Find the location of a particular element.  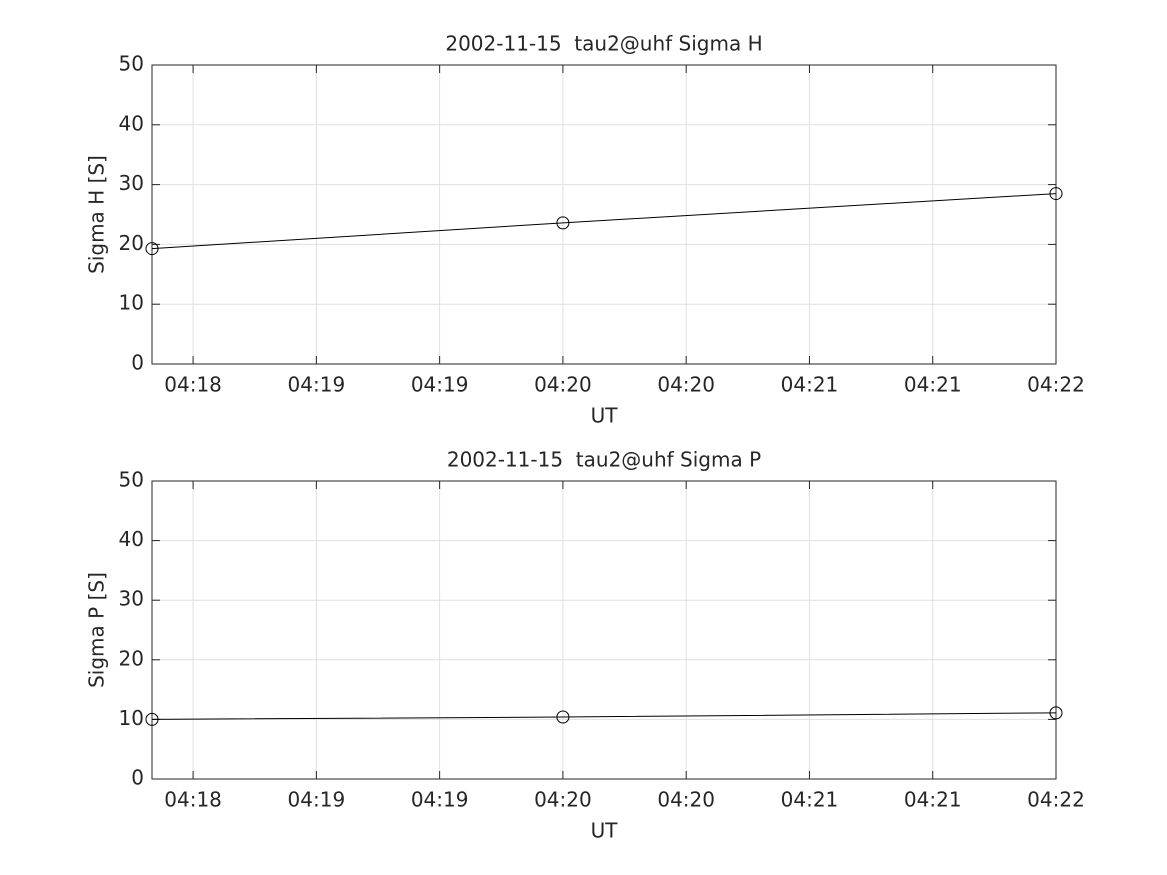

y-axis-label: Sigma P [S] is located at coordinates (97, 630).